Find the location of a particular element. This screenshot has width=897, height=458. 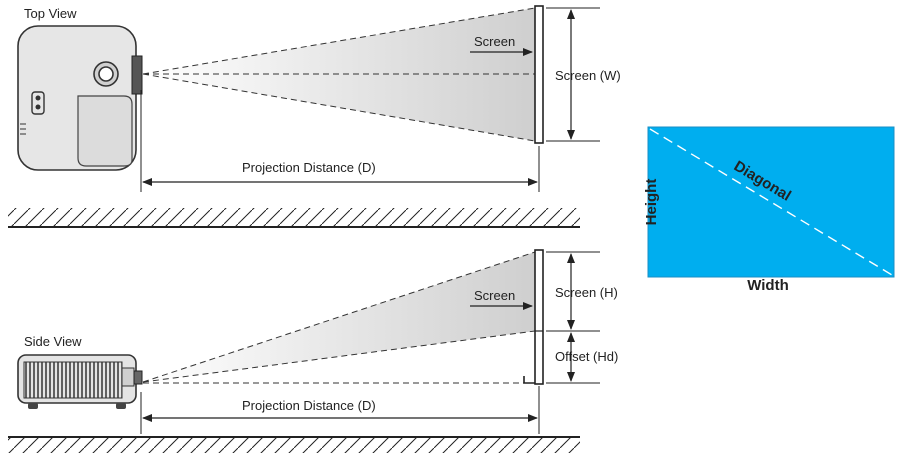

side-screen is located at coordinates (539, 317).